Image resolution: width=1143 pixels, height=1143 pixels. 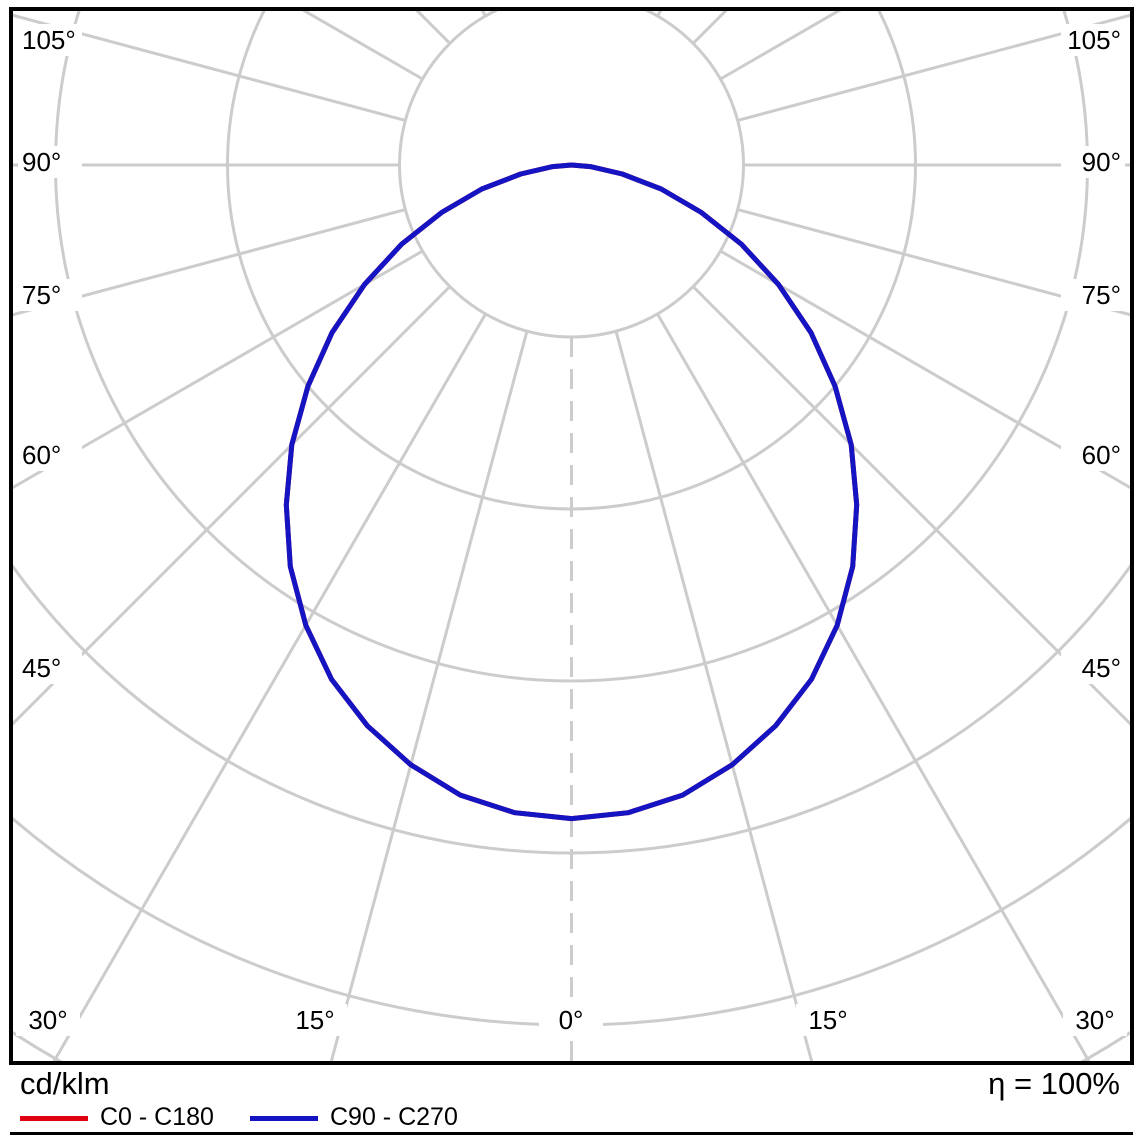 What do you see at coordinates (284, 1118) in the screenshot?
I see `legend-swatch-c90-c270` at bounding box center [284, 1118].